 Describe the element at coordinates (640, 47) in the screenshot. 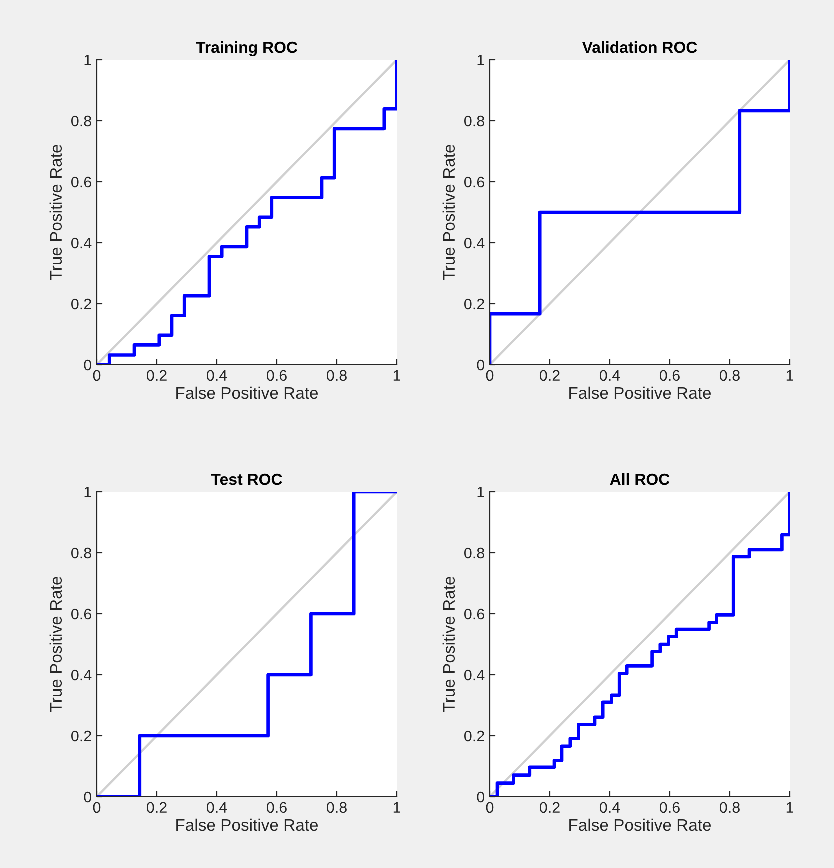

I see `chart-title: Validation ROC` at that location.